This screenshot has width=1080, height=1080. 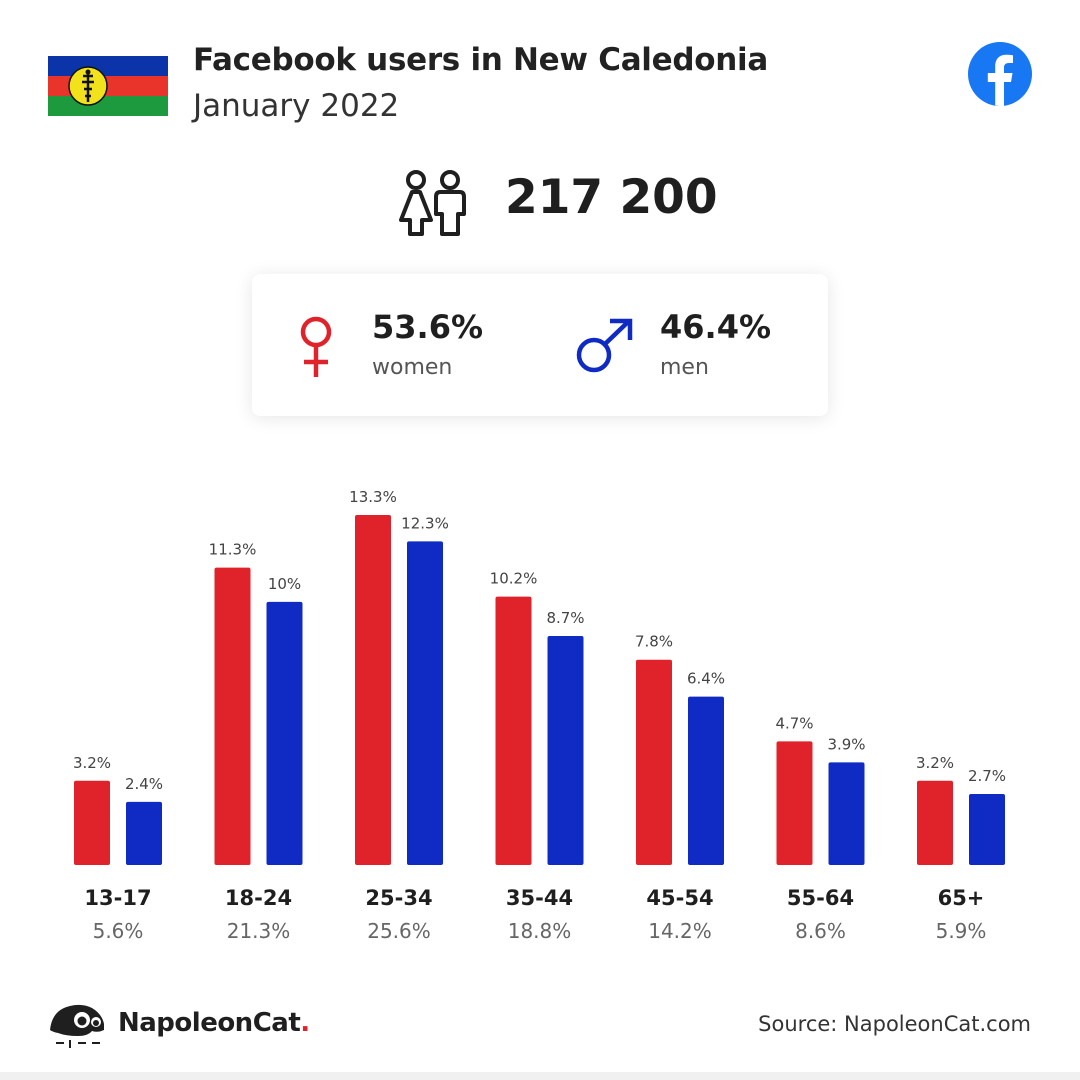 I want to click on users-icon, so click(x=432, y=203).